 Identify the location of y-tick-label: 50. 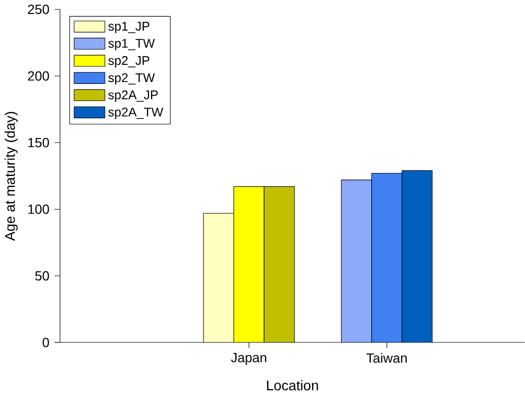
(42, 276).